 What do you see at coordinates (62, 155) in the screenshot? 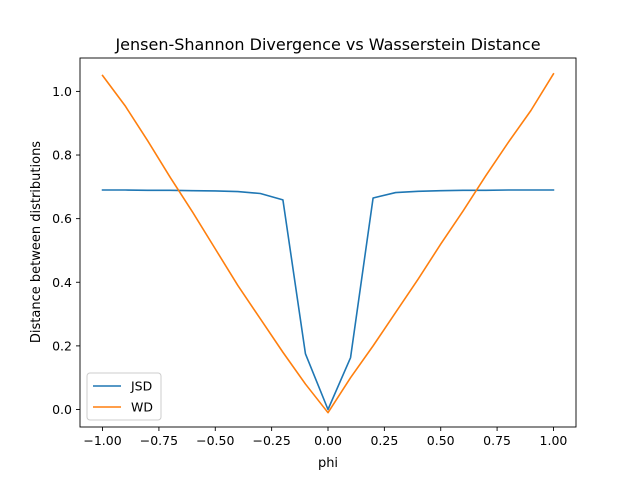
I see `y-tick-label: 0.8` at bounding box center [62, 155].